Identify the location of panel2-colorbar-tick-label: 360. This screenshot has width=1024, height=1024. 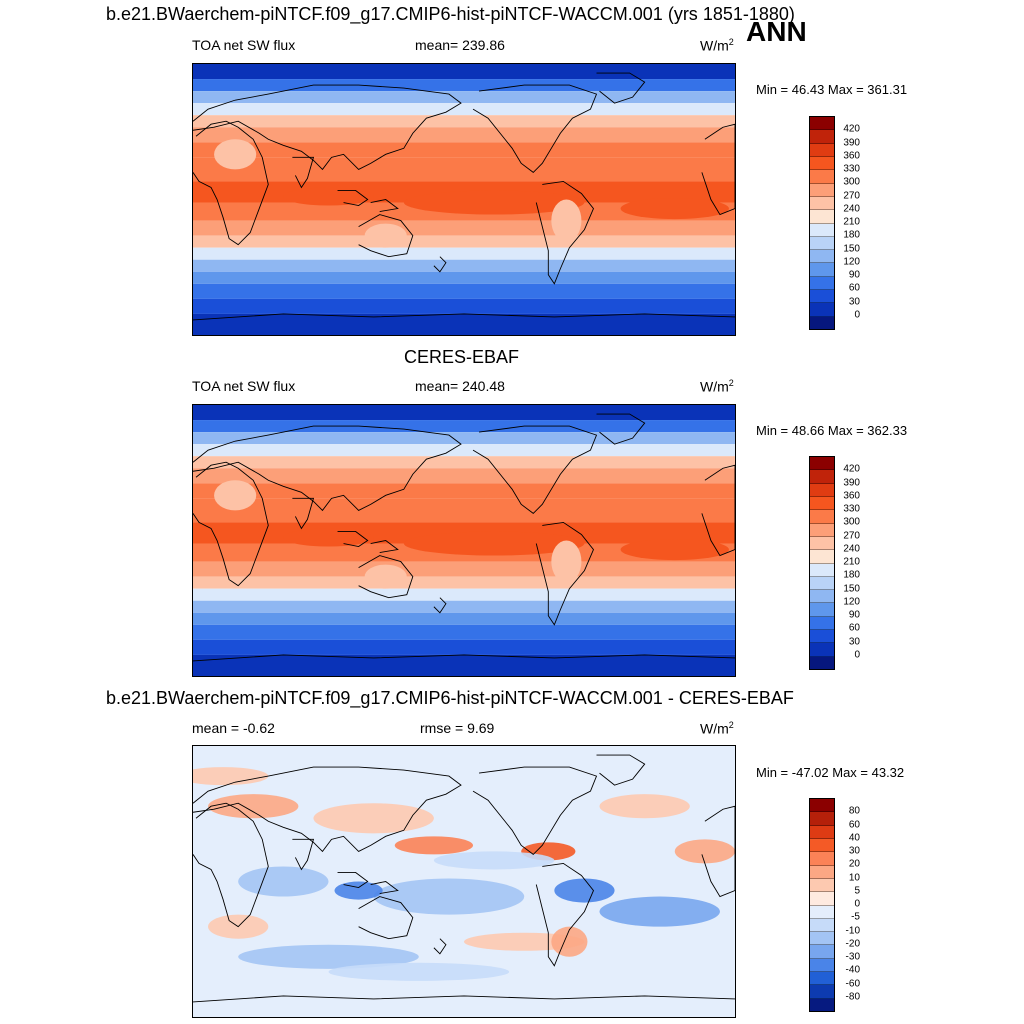
(851, 496).